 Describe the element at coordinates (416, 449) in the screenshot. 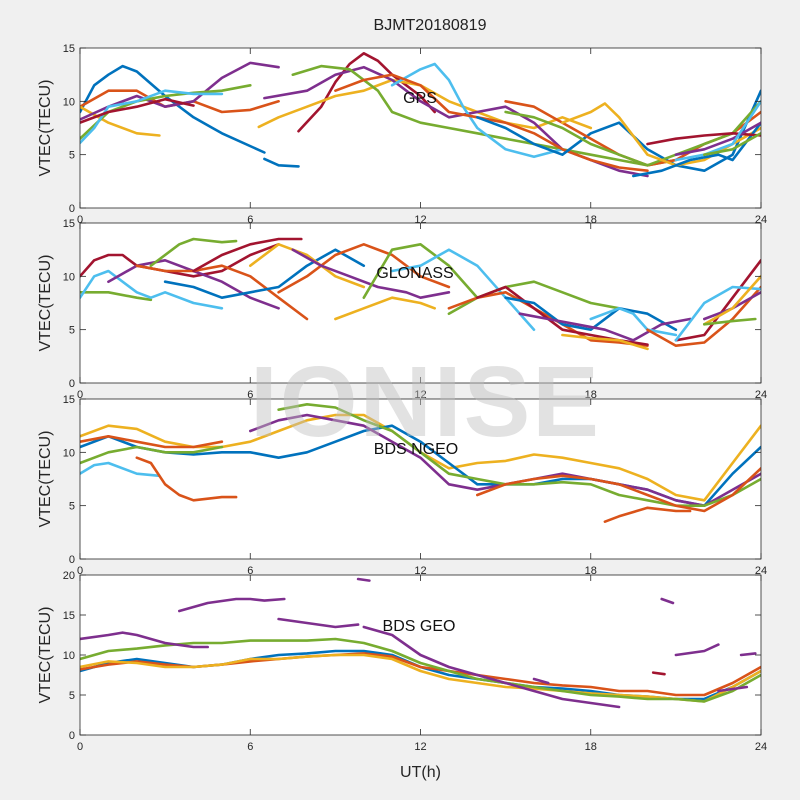

I see `panel-label: BDS NGEO` at that location.